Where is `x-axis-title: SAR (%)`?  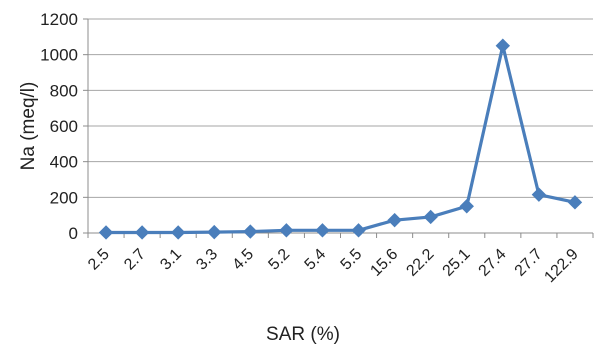
x-axis-title: SAR (%) is located at coordinates (303, 334).